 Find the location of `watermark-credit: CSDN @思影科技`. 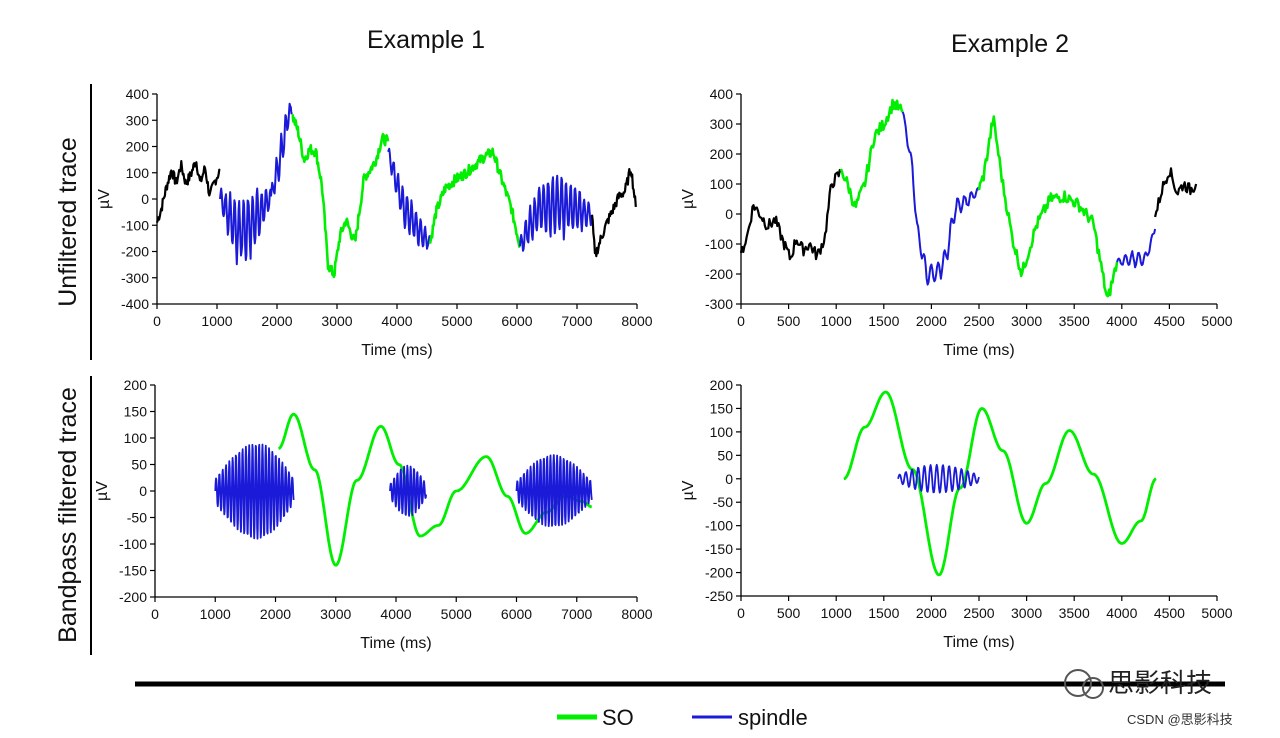

watermark-credit: CSDN @思影科技 is located at coordinates (1180, 719).